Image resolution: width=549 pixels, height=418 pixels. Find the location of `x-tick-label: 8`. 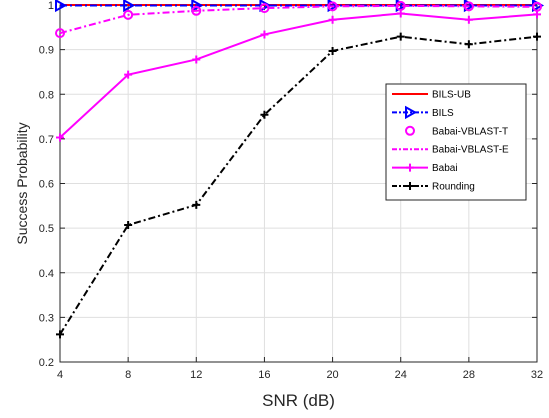

x-tick-label: 8 is located at coordinates (128, 375).